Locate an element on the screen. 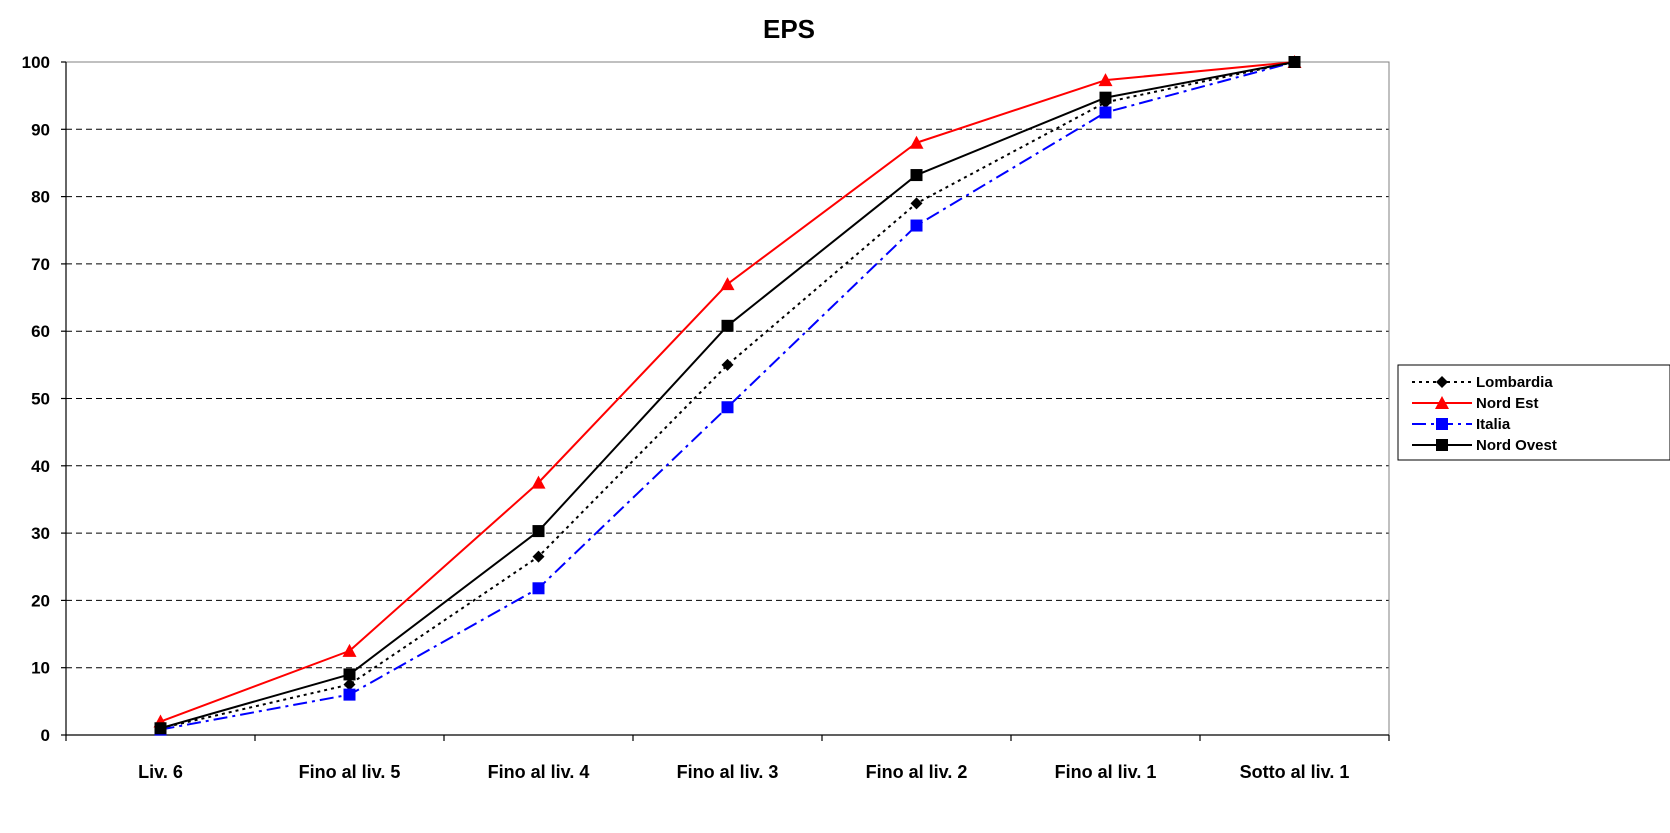  legend-entry: Nord Ovest is located at coordinates (1484, 445).